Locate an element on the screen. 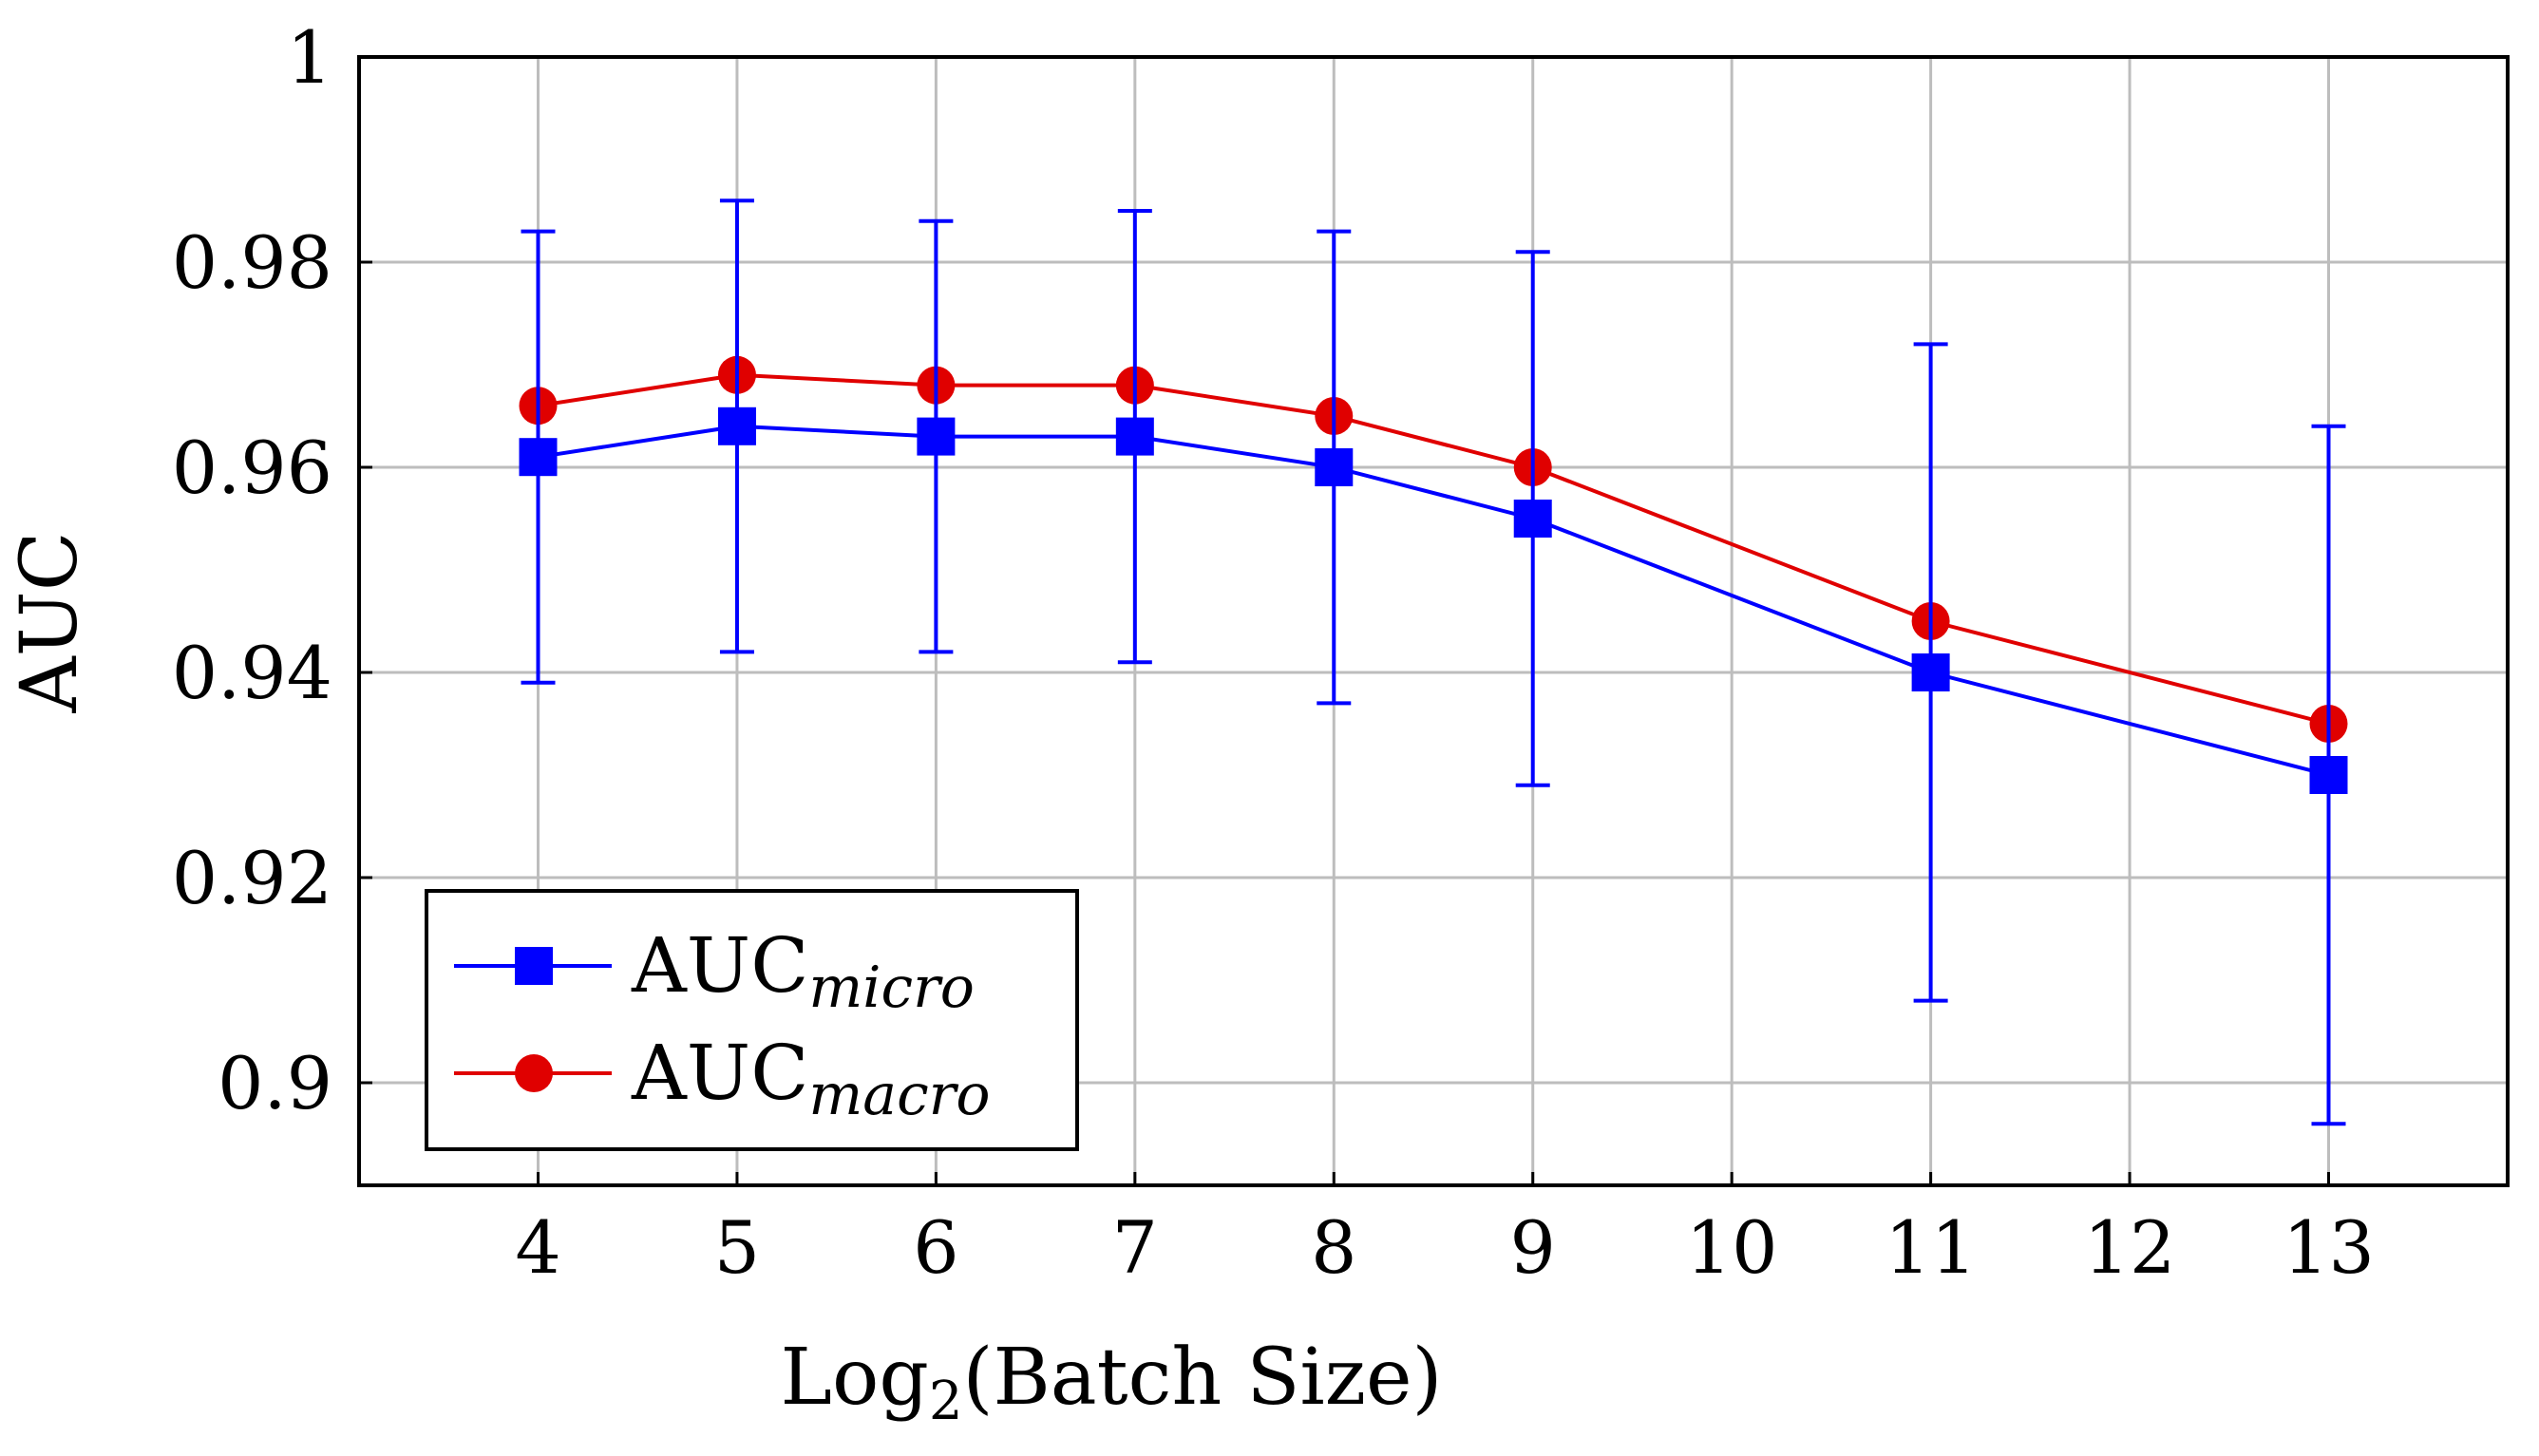 The height and width of the screenshot is (1456, 2539). x-tick-label: 12 is located at coordinates (2130, 1247).